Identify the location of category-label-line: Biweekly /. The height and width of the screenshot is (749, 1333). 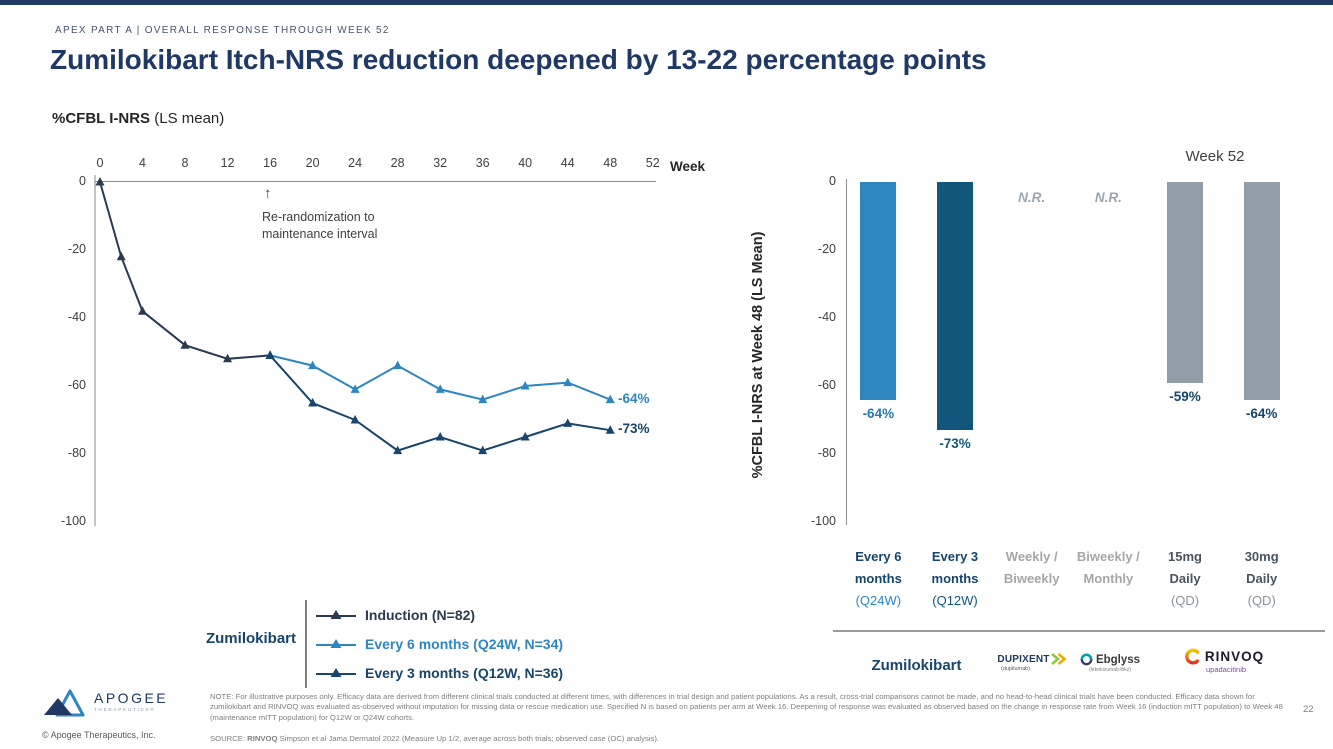
(1108, 556).